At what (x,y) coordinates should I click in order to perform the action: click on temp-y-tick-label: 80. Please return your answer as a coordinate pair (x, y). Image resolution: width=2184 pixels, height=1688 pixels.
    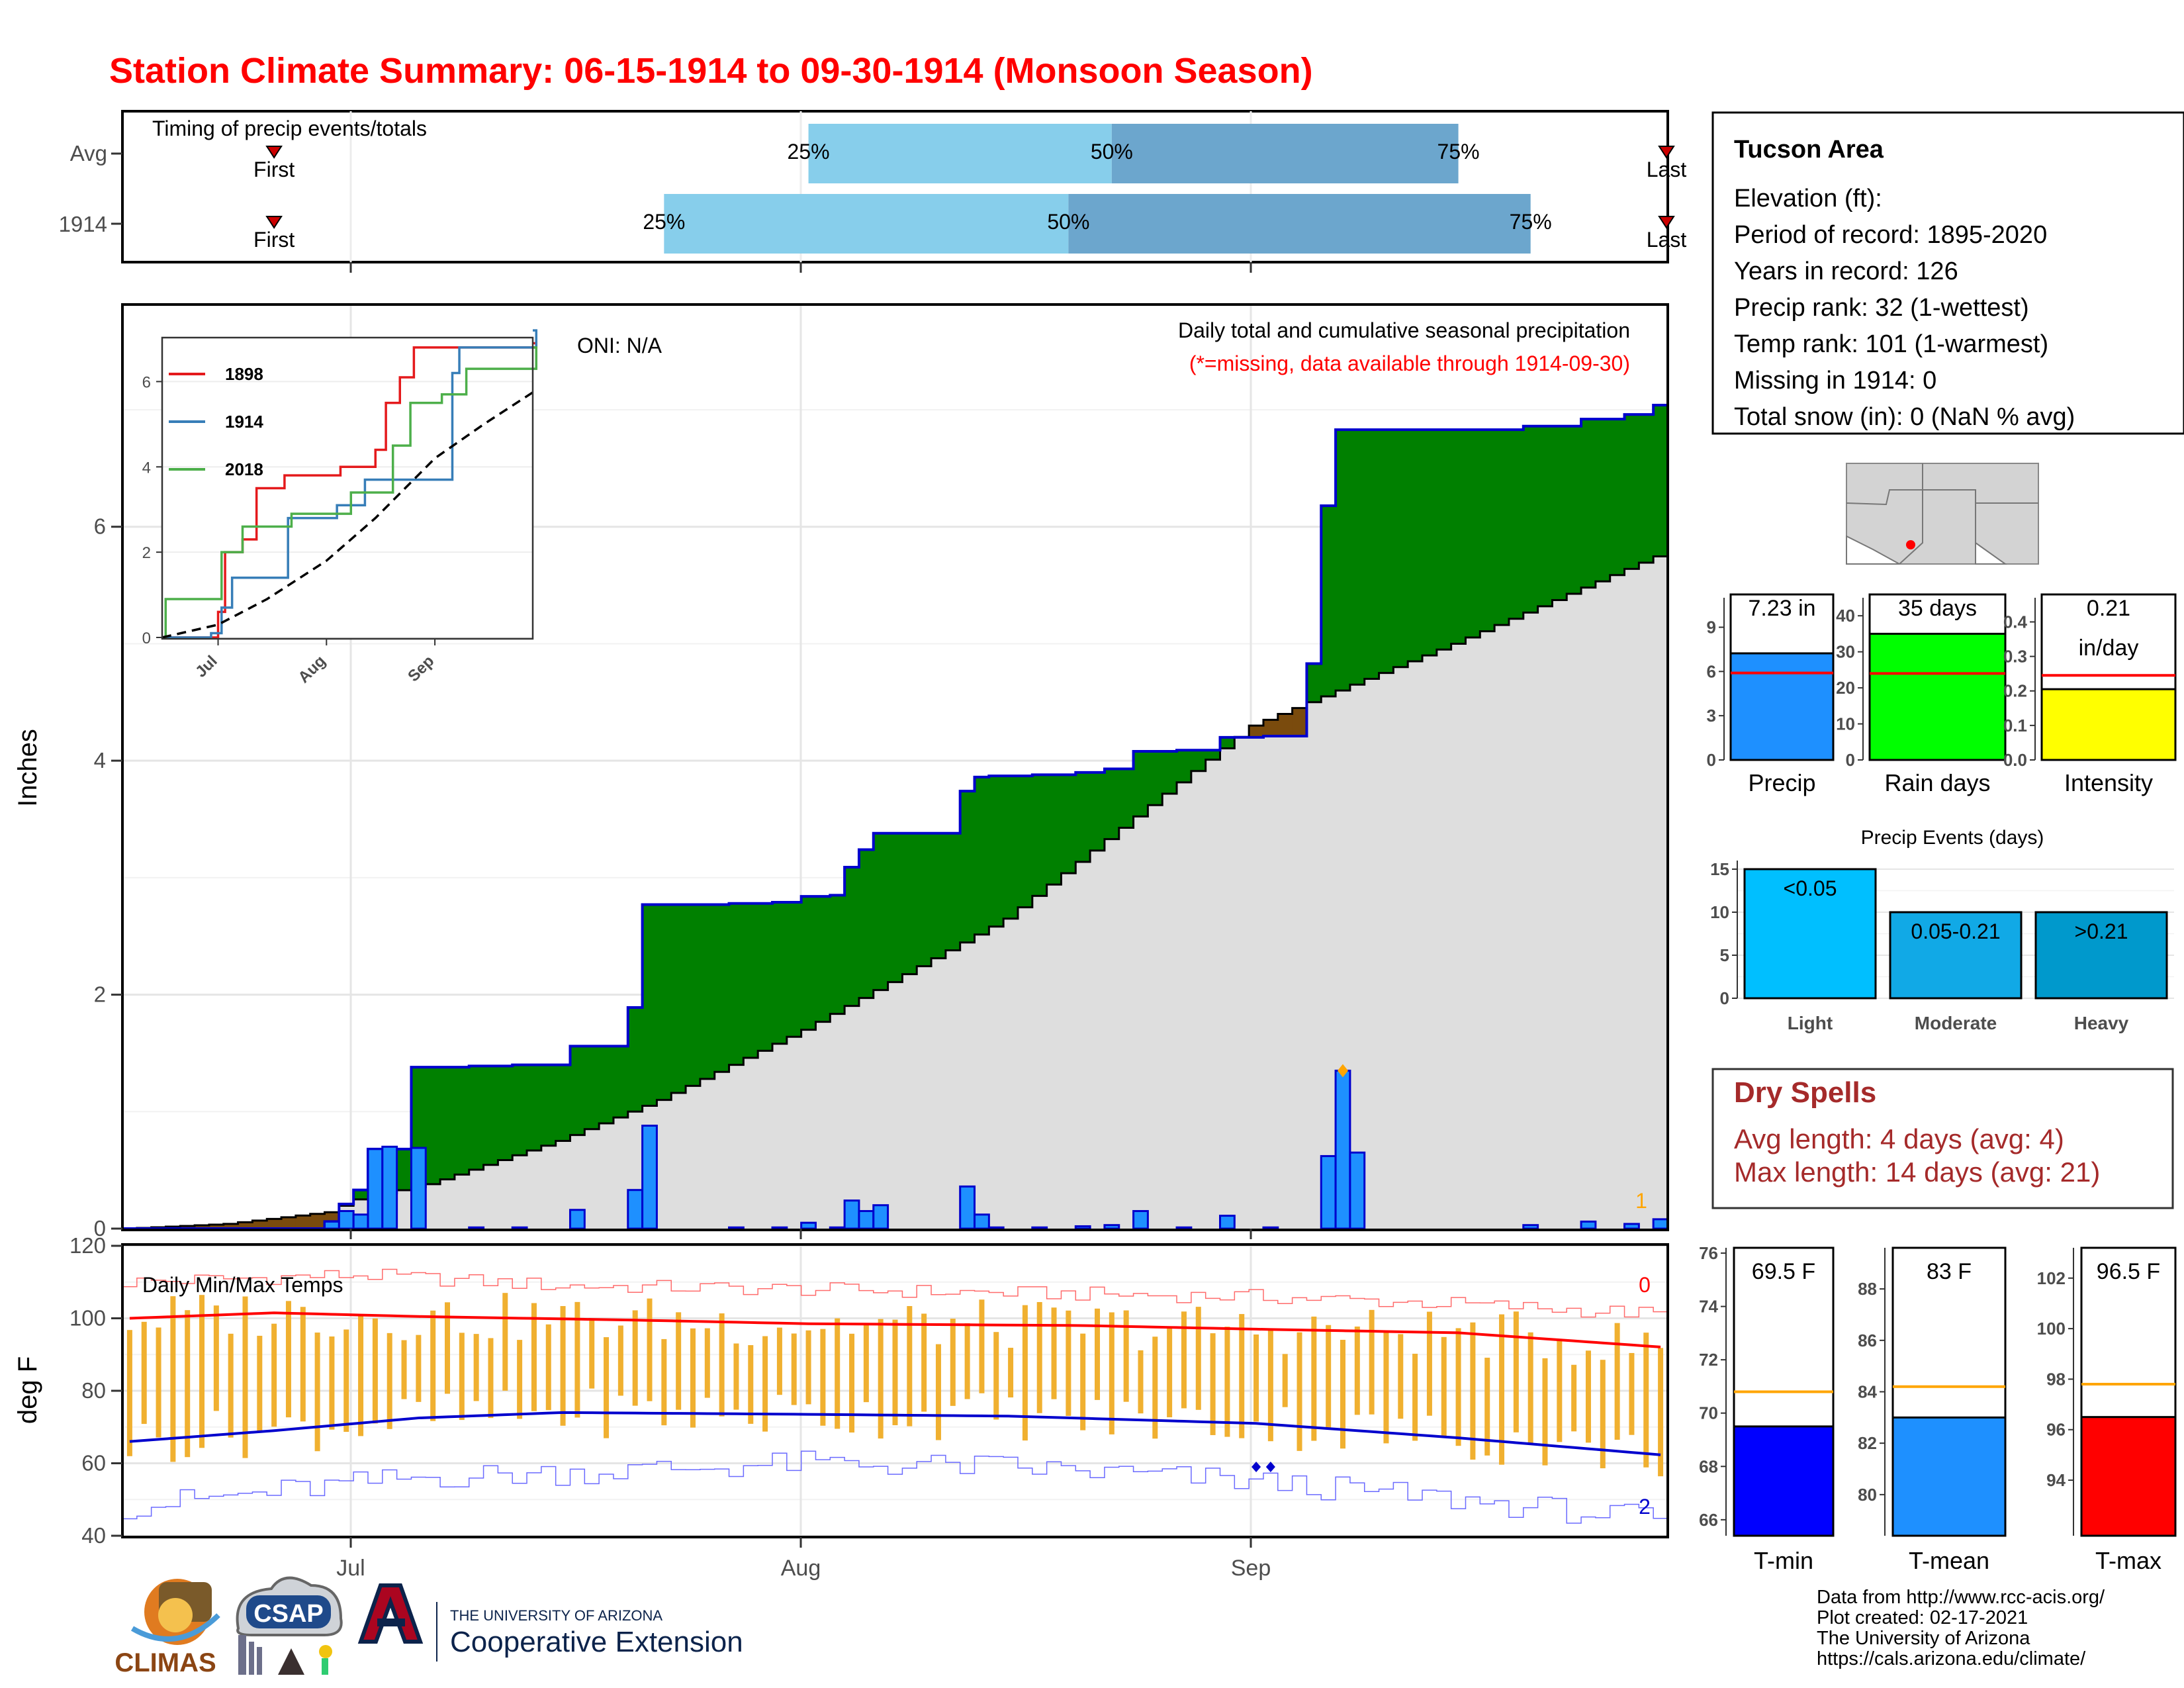
    Looking at the image, I should click on (93, 1390).